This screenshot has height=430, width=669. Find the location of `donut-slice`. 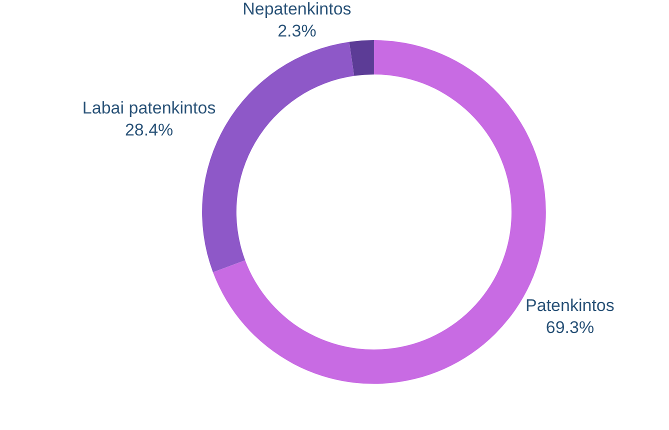

donut-slice is located at coordinates (361, 58).